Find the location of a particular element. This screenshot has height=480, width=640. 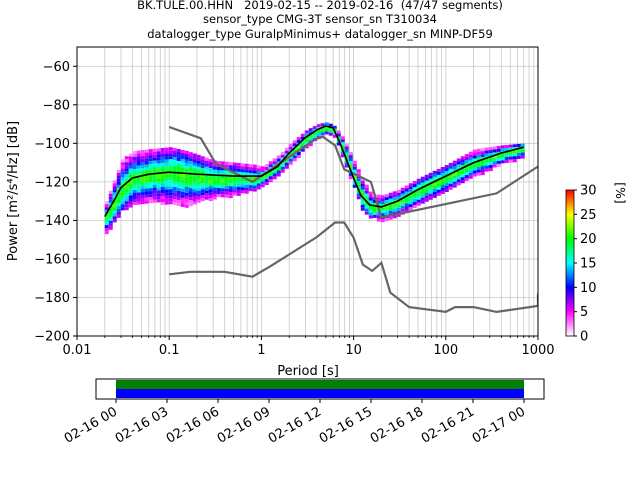

timeline-tick-label: 02-16 03 is located at coordinates (142, 425).